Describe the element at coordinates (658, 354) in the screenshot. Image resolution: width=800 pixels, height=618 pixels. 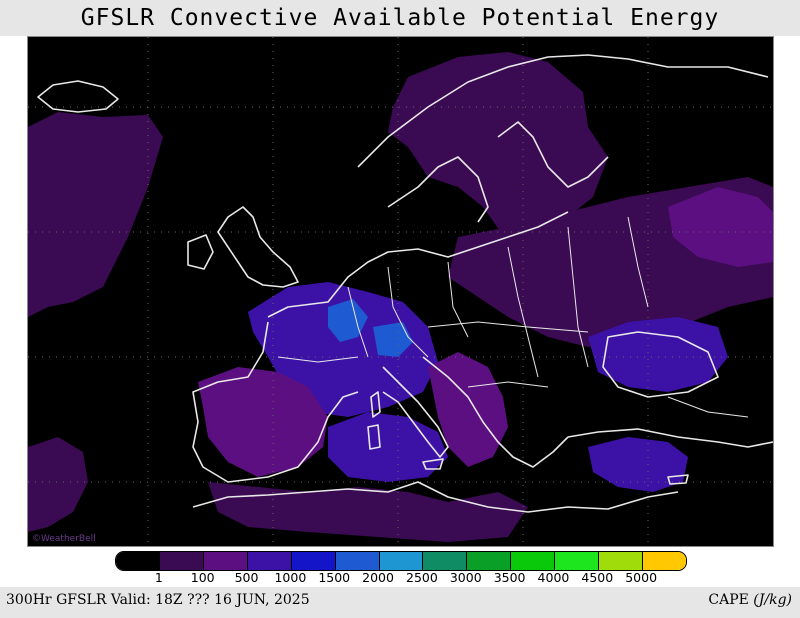
I see `cape-area-black-sea` at that location.